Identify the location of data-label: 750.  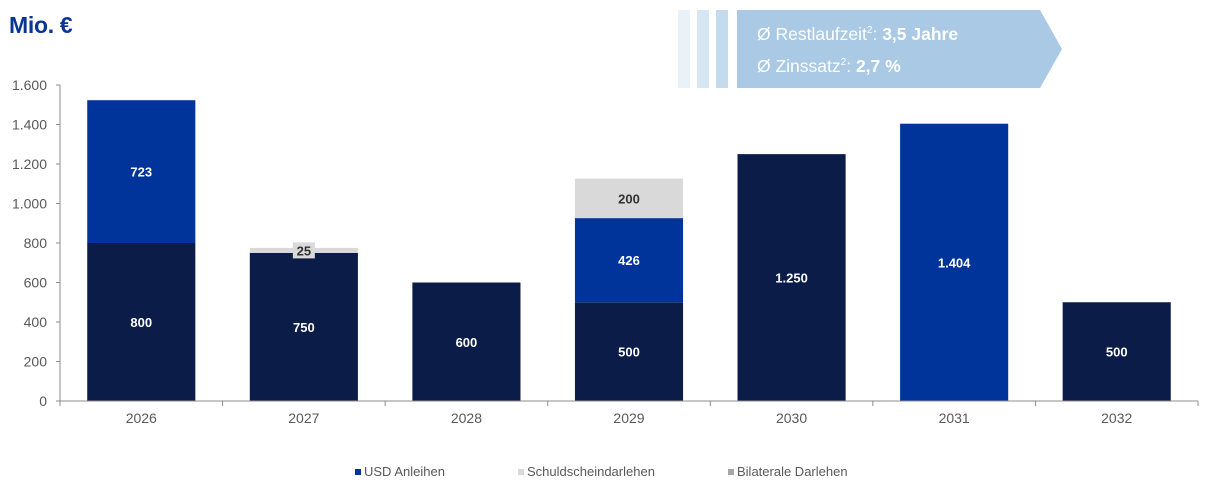
(304, 327).